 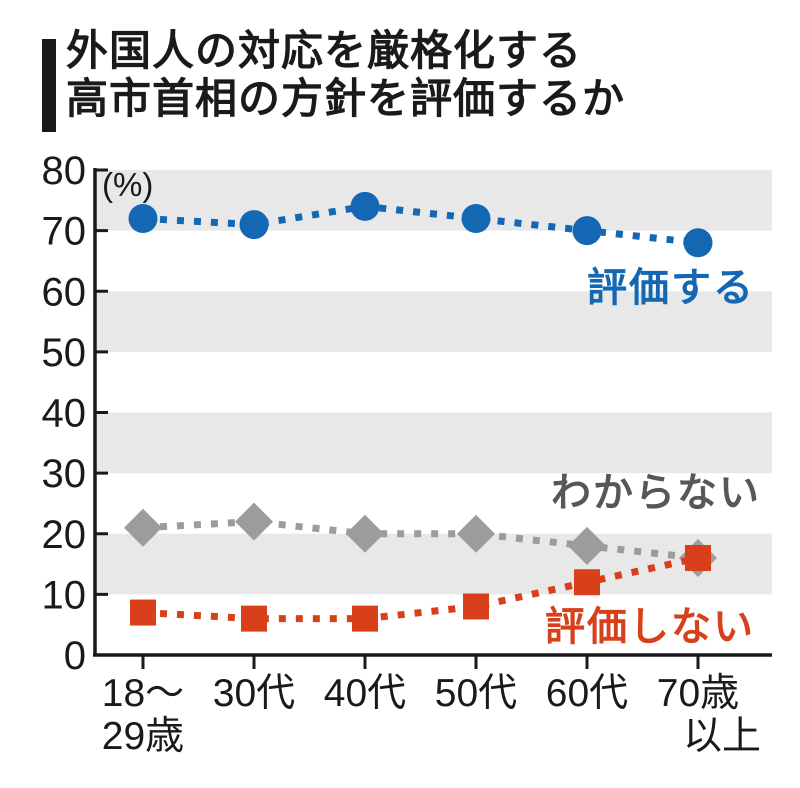 I want to click on series-label-unknown: わからない, so click(x=656, y=493).